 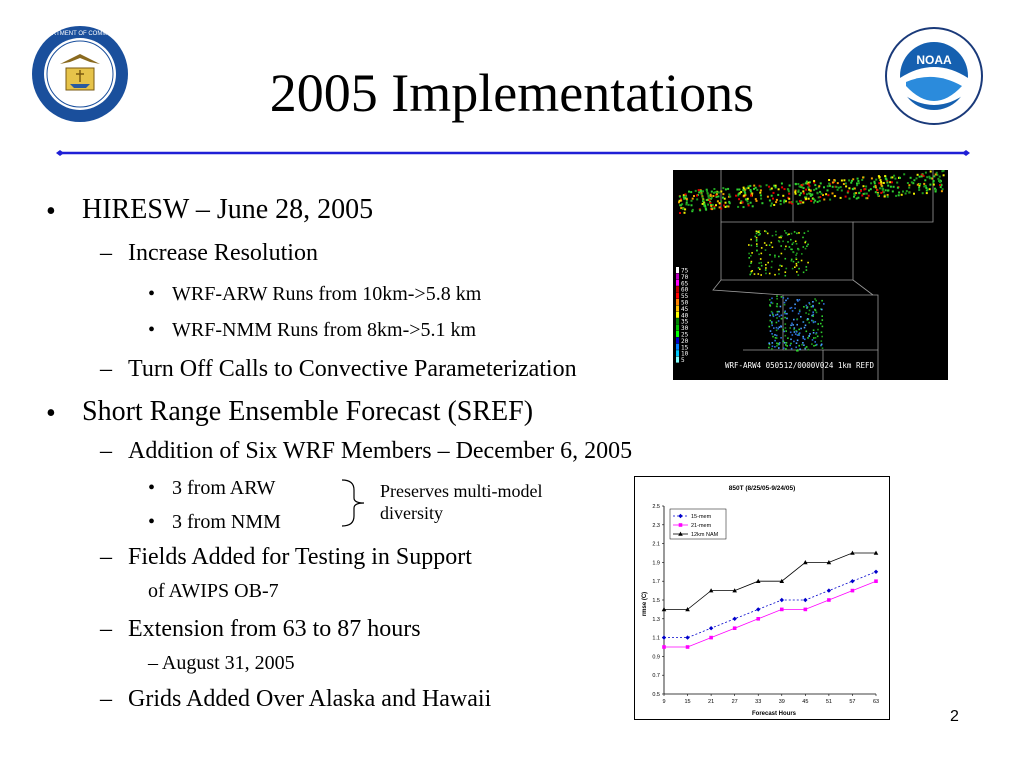 I want to click on chart-legend: 15-mem 21-mem 12km NAM, so click(x=698, y=524).